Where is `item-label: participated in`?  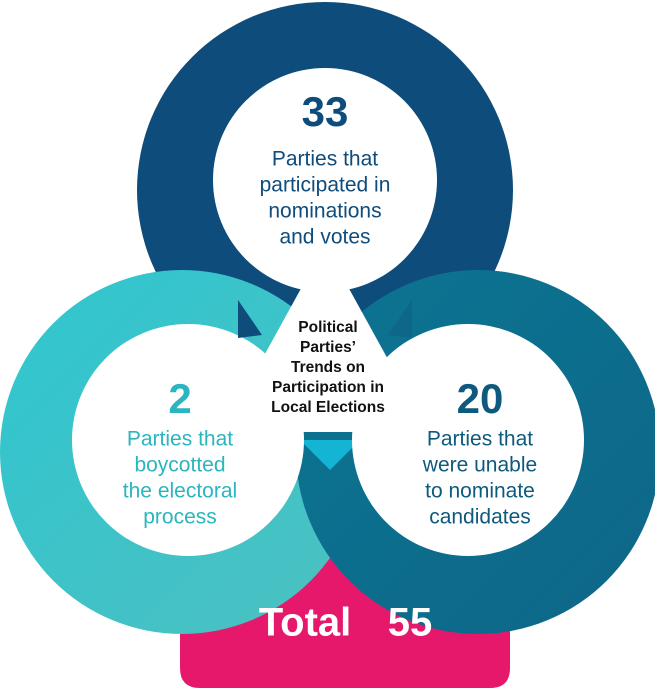
item-label: participated in is located at coordinates (325, 185).